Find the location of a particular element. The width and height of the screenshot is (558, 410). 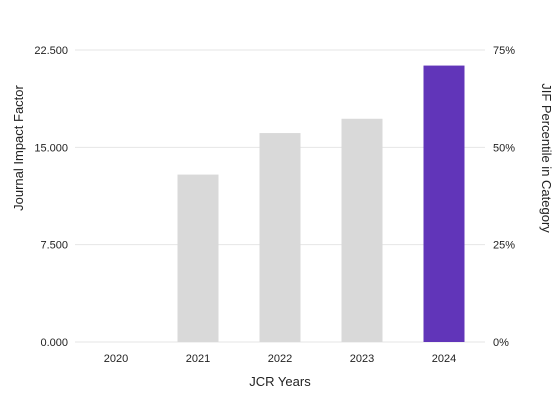

left-y-tick-label: 0.000 is located at coordinates (54, 343).